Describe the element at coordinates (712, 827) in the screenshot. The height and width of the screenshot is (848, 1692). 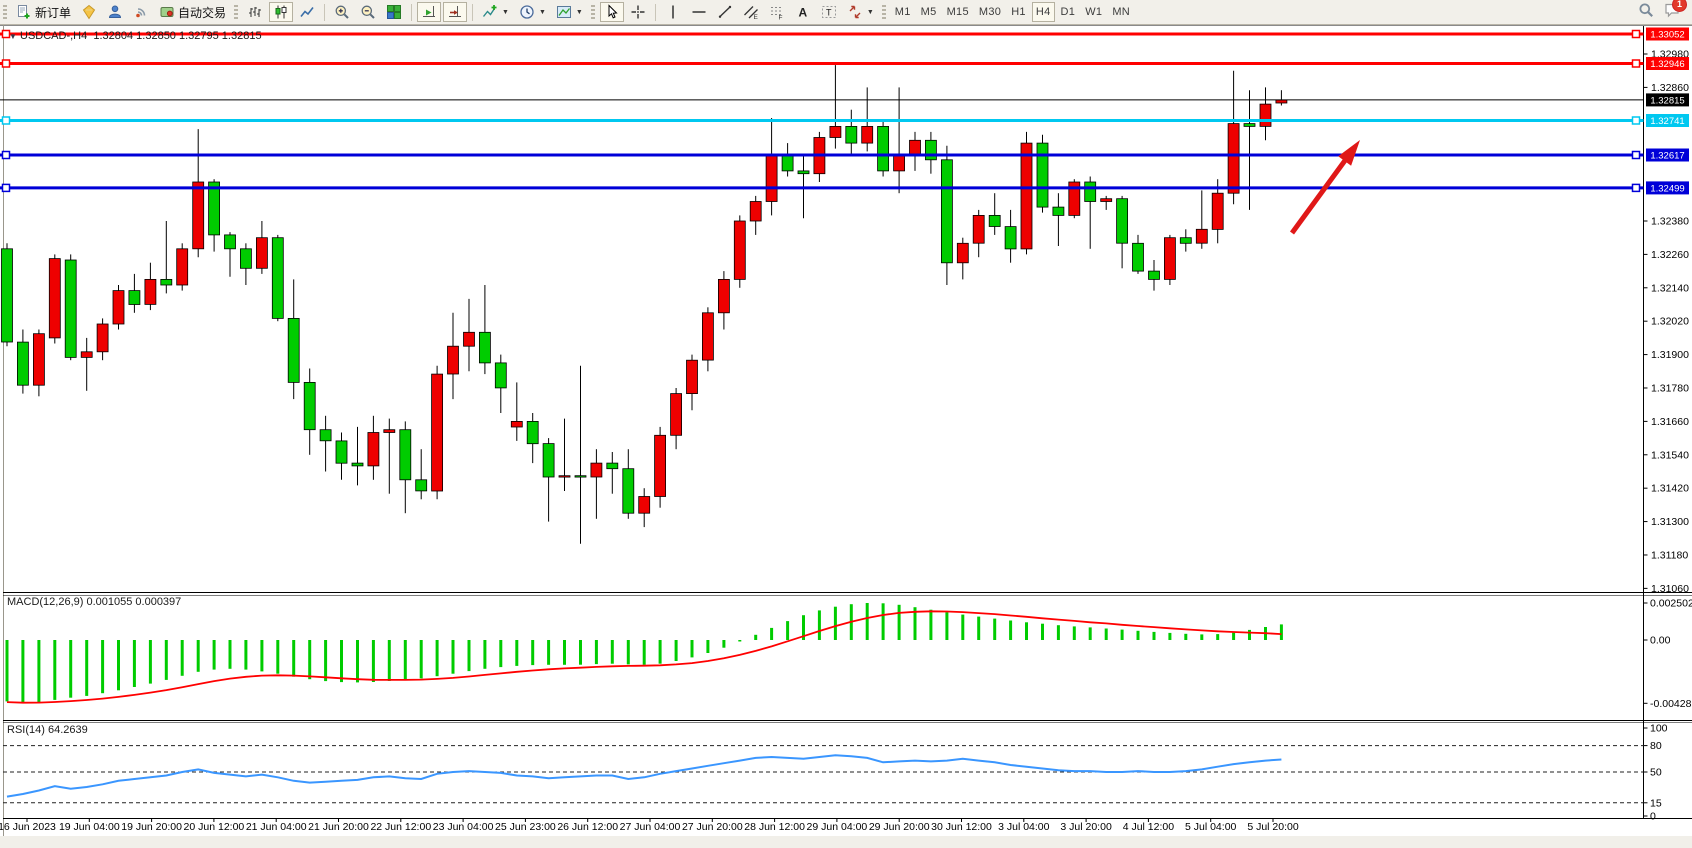
I see `svg-text: 27 Jun 20:00` at that location.